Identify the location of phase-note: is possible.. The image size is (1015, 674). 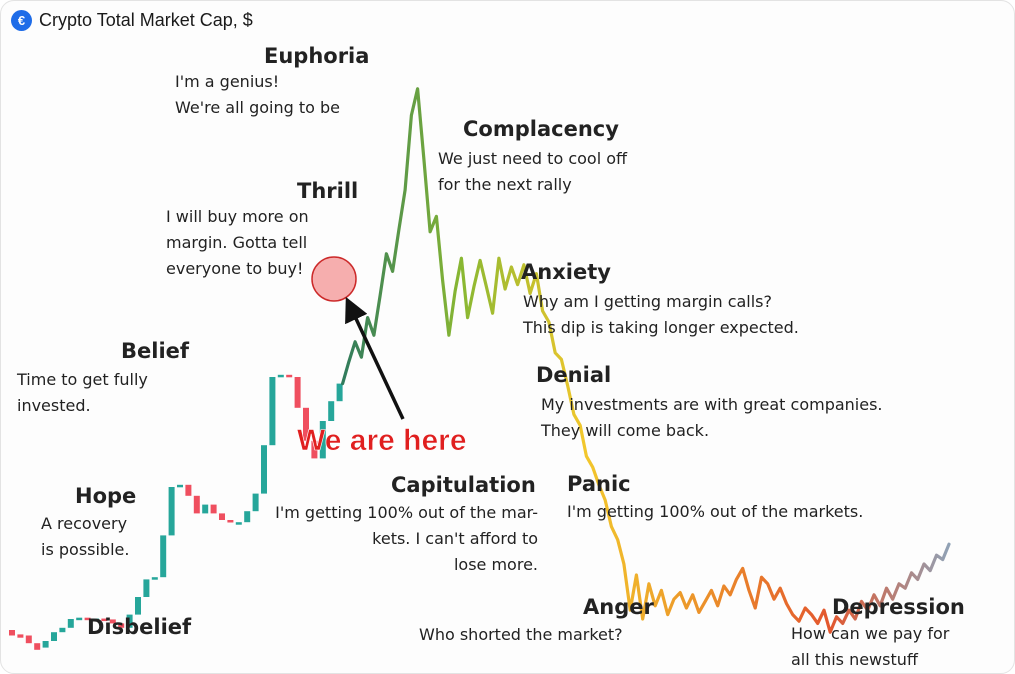
(85, 549).